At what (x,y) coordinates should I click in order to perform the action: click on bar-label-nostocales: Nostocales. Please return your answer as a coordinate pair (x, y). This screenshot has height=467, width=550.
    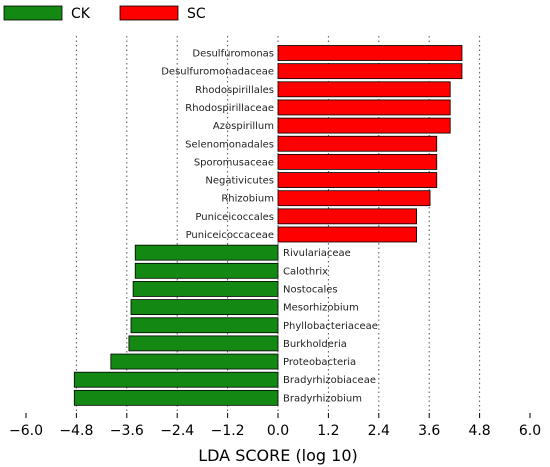
    Looking at the image, I should click on (310, 289).